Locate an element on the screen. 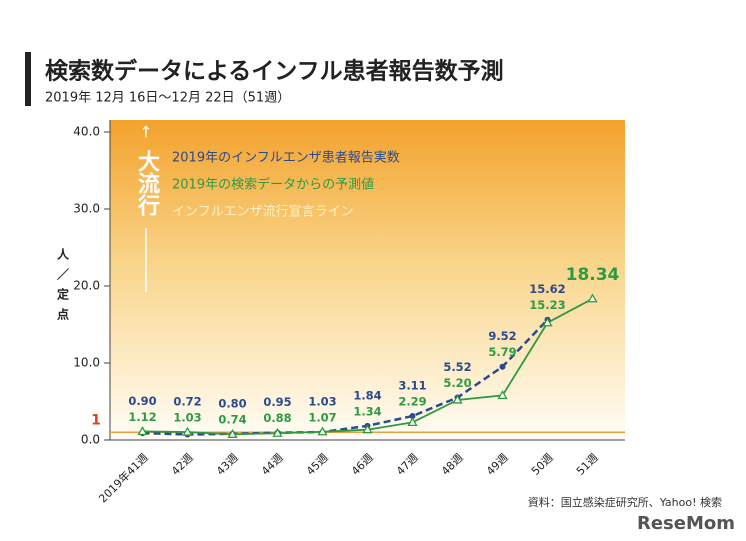 This screenshot has width=746, height=541. value-label: 1.34 is located at coordinates (367, 411).